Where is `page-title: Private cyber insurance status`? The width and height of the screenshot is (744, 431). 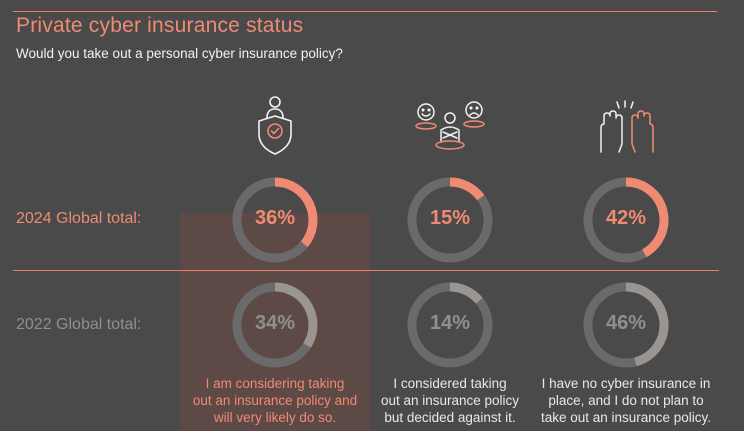 page-title: Private cyber insurance status is located at coordinates (160, 25).